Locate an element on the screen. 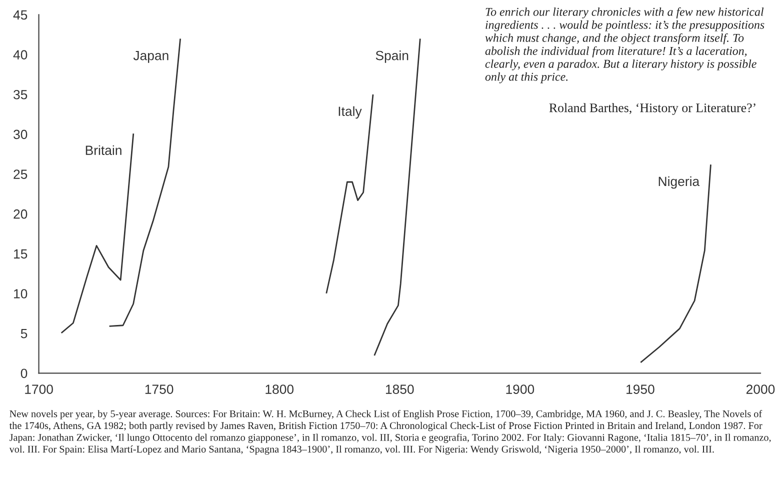 The image size is (776, 491). x-tick-label: 1750 is located at coordinates (159, 389).